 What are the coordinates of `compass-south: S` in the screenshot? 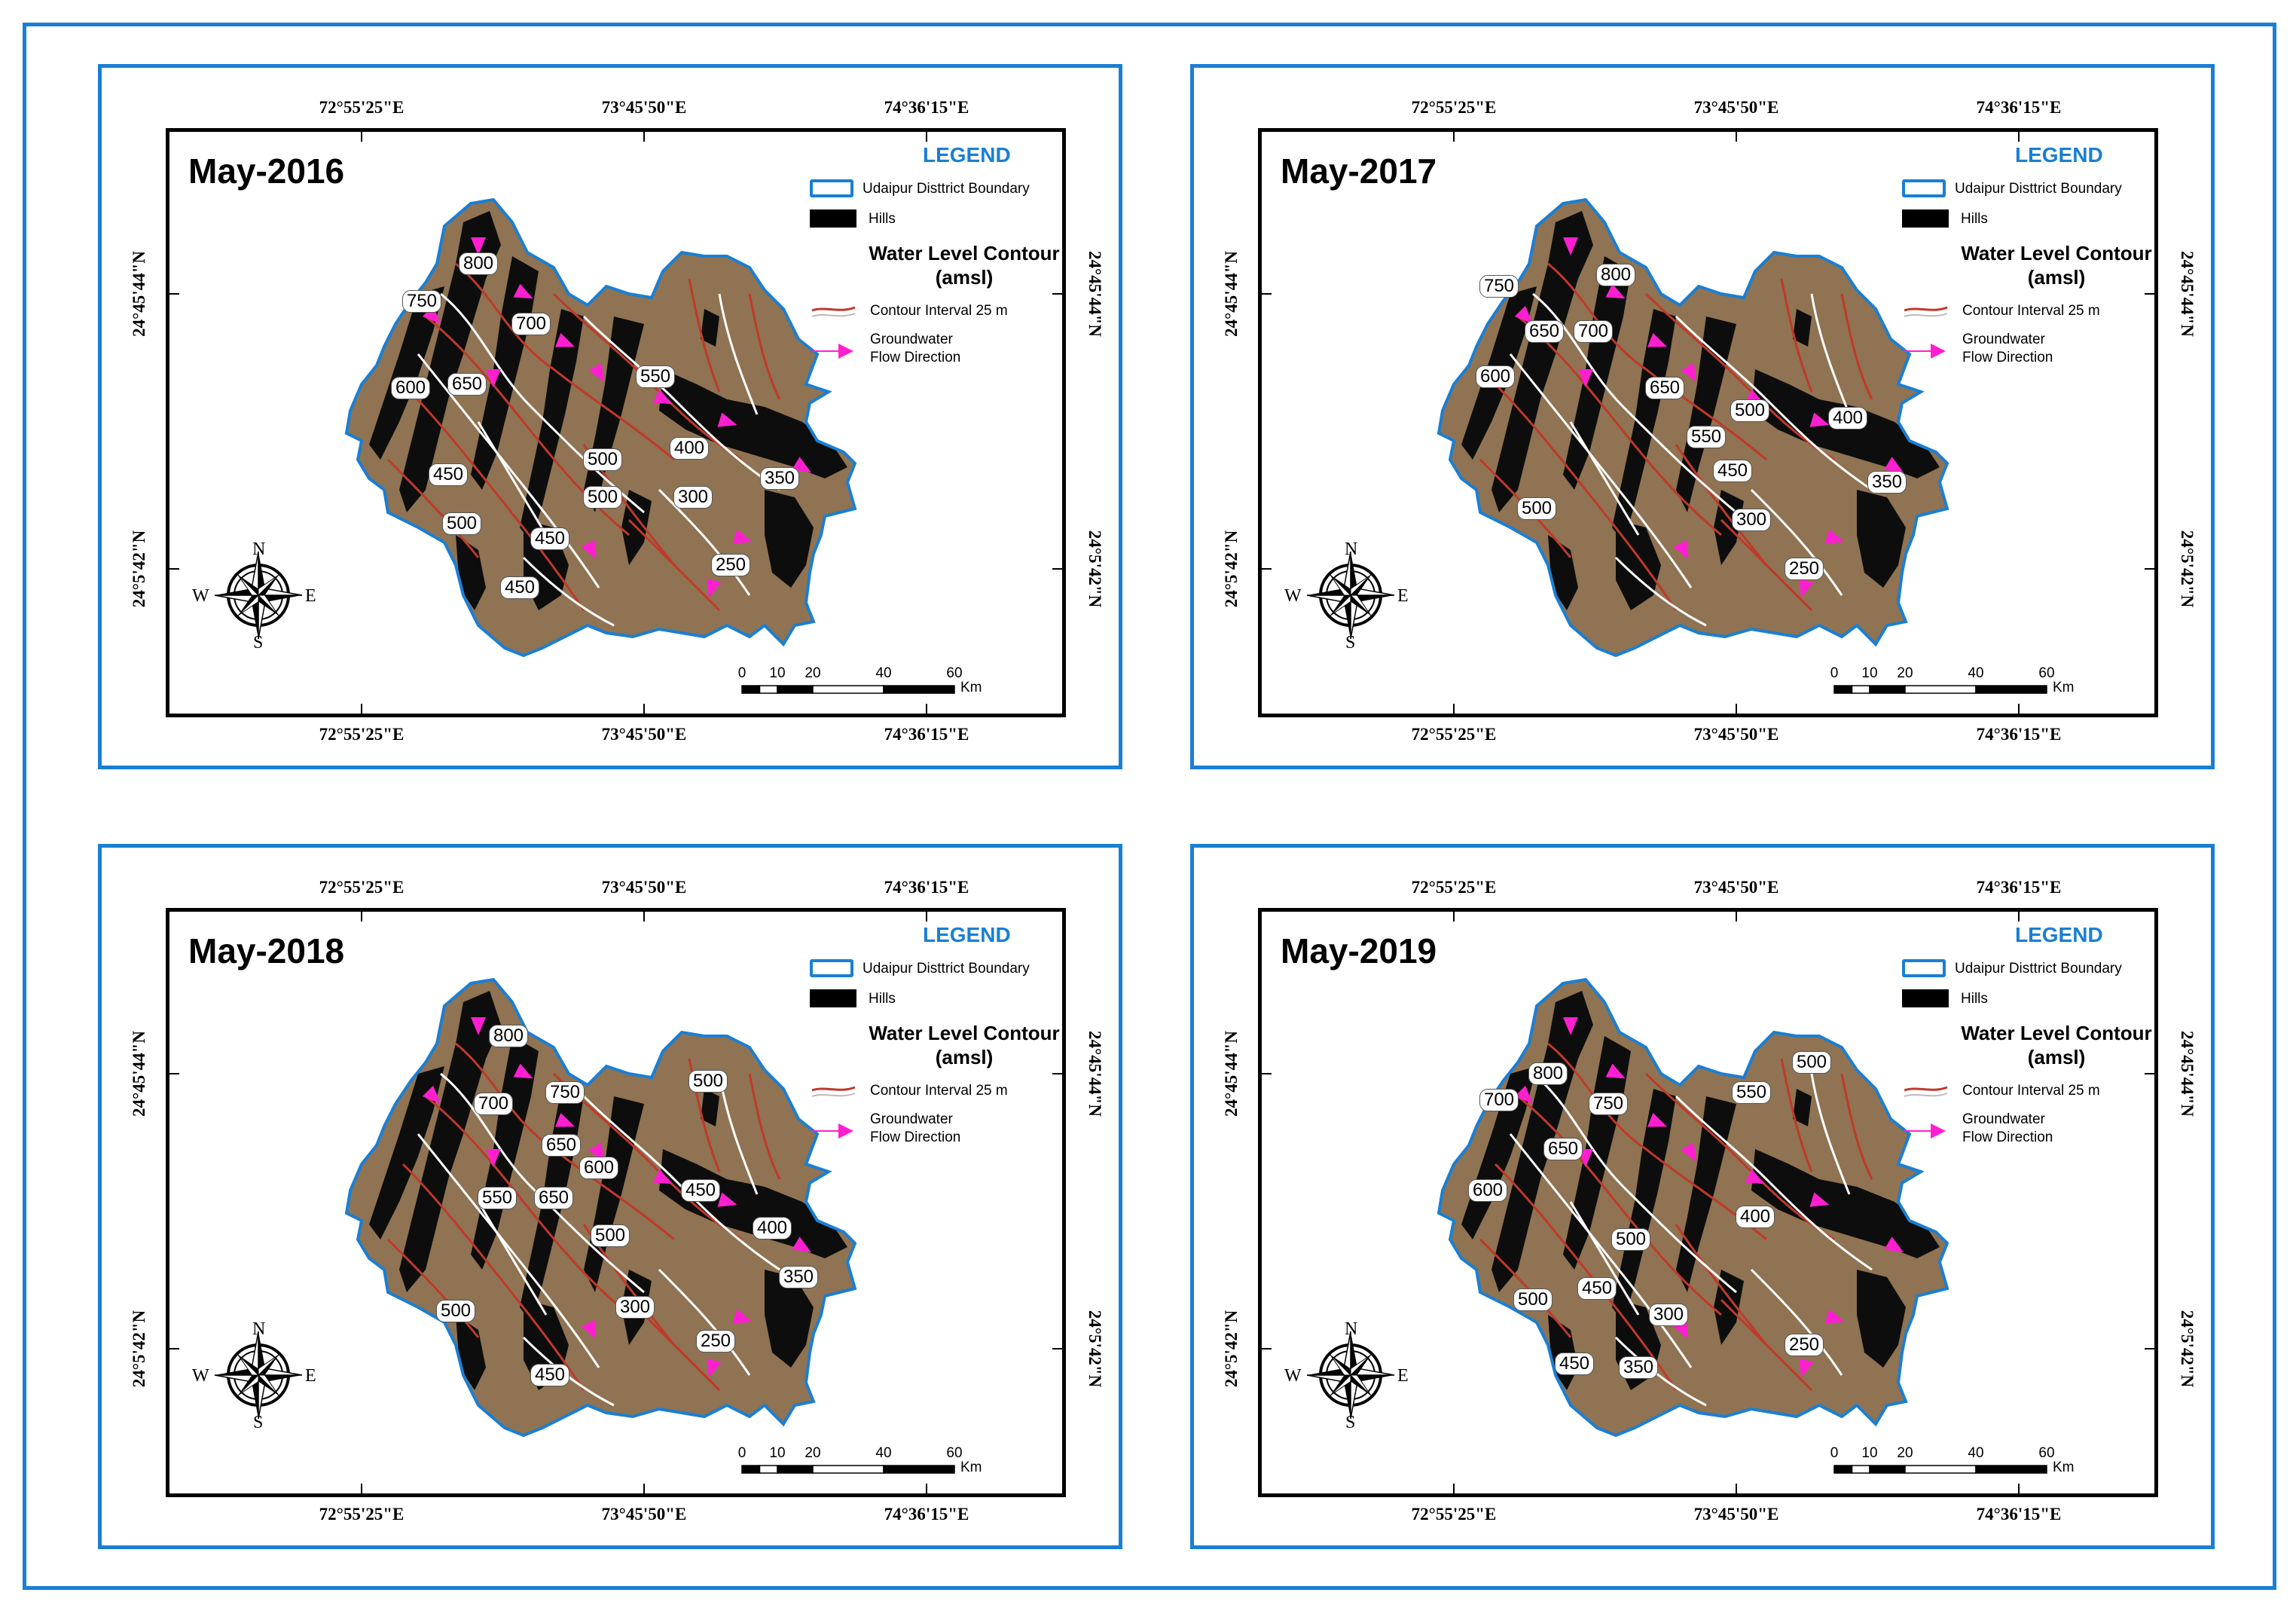 It's located at (258, 1422).